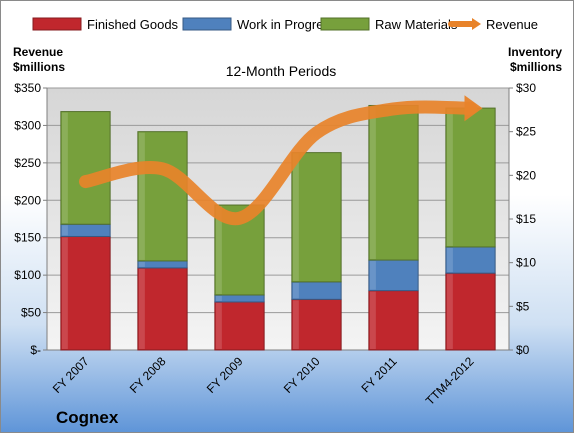 This screenshot has width=574, height=434. Describe the element at coordinates (450, 381) in the screenshot. I see `x-tick-label: TTM4-2012` at that location.